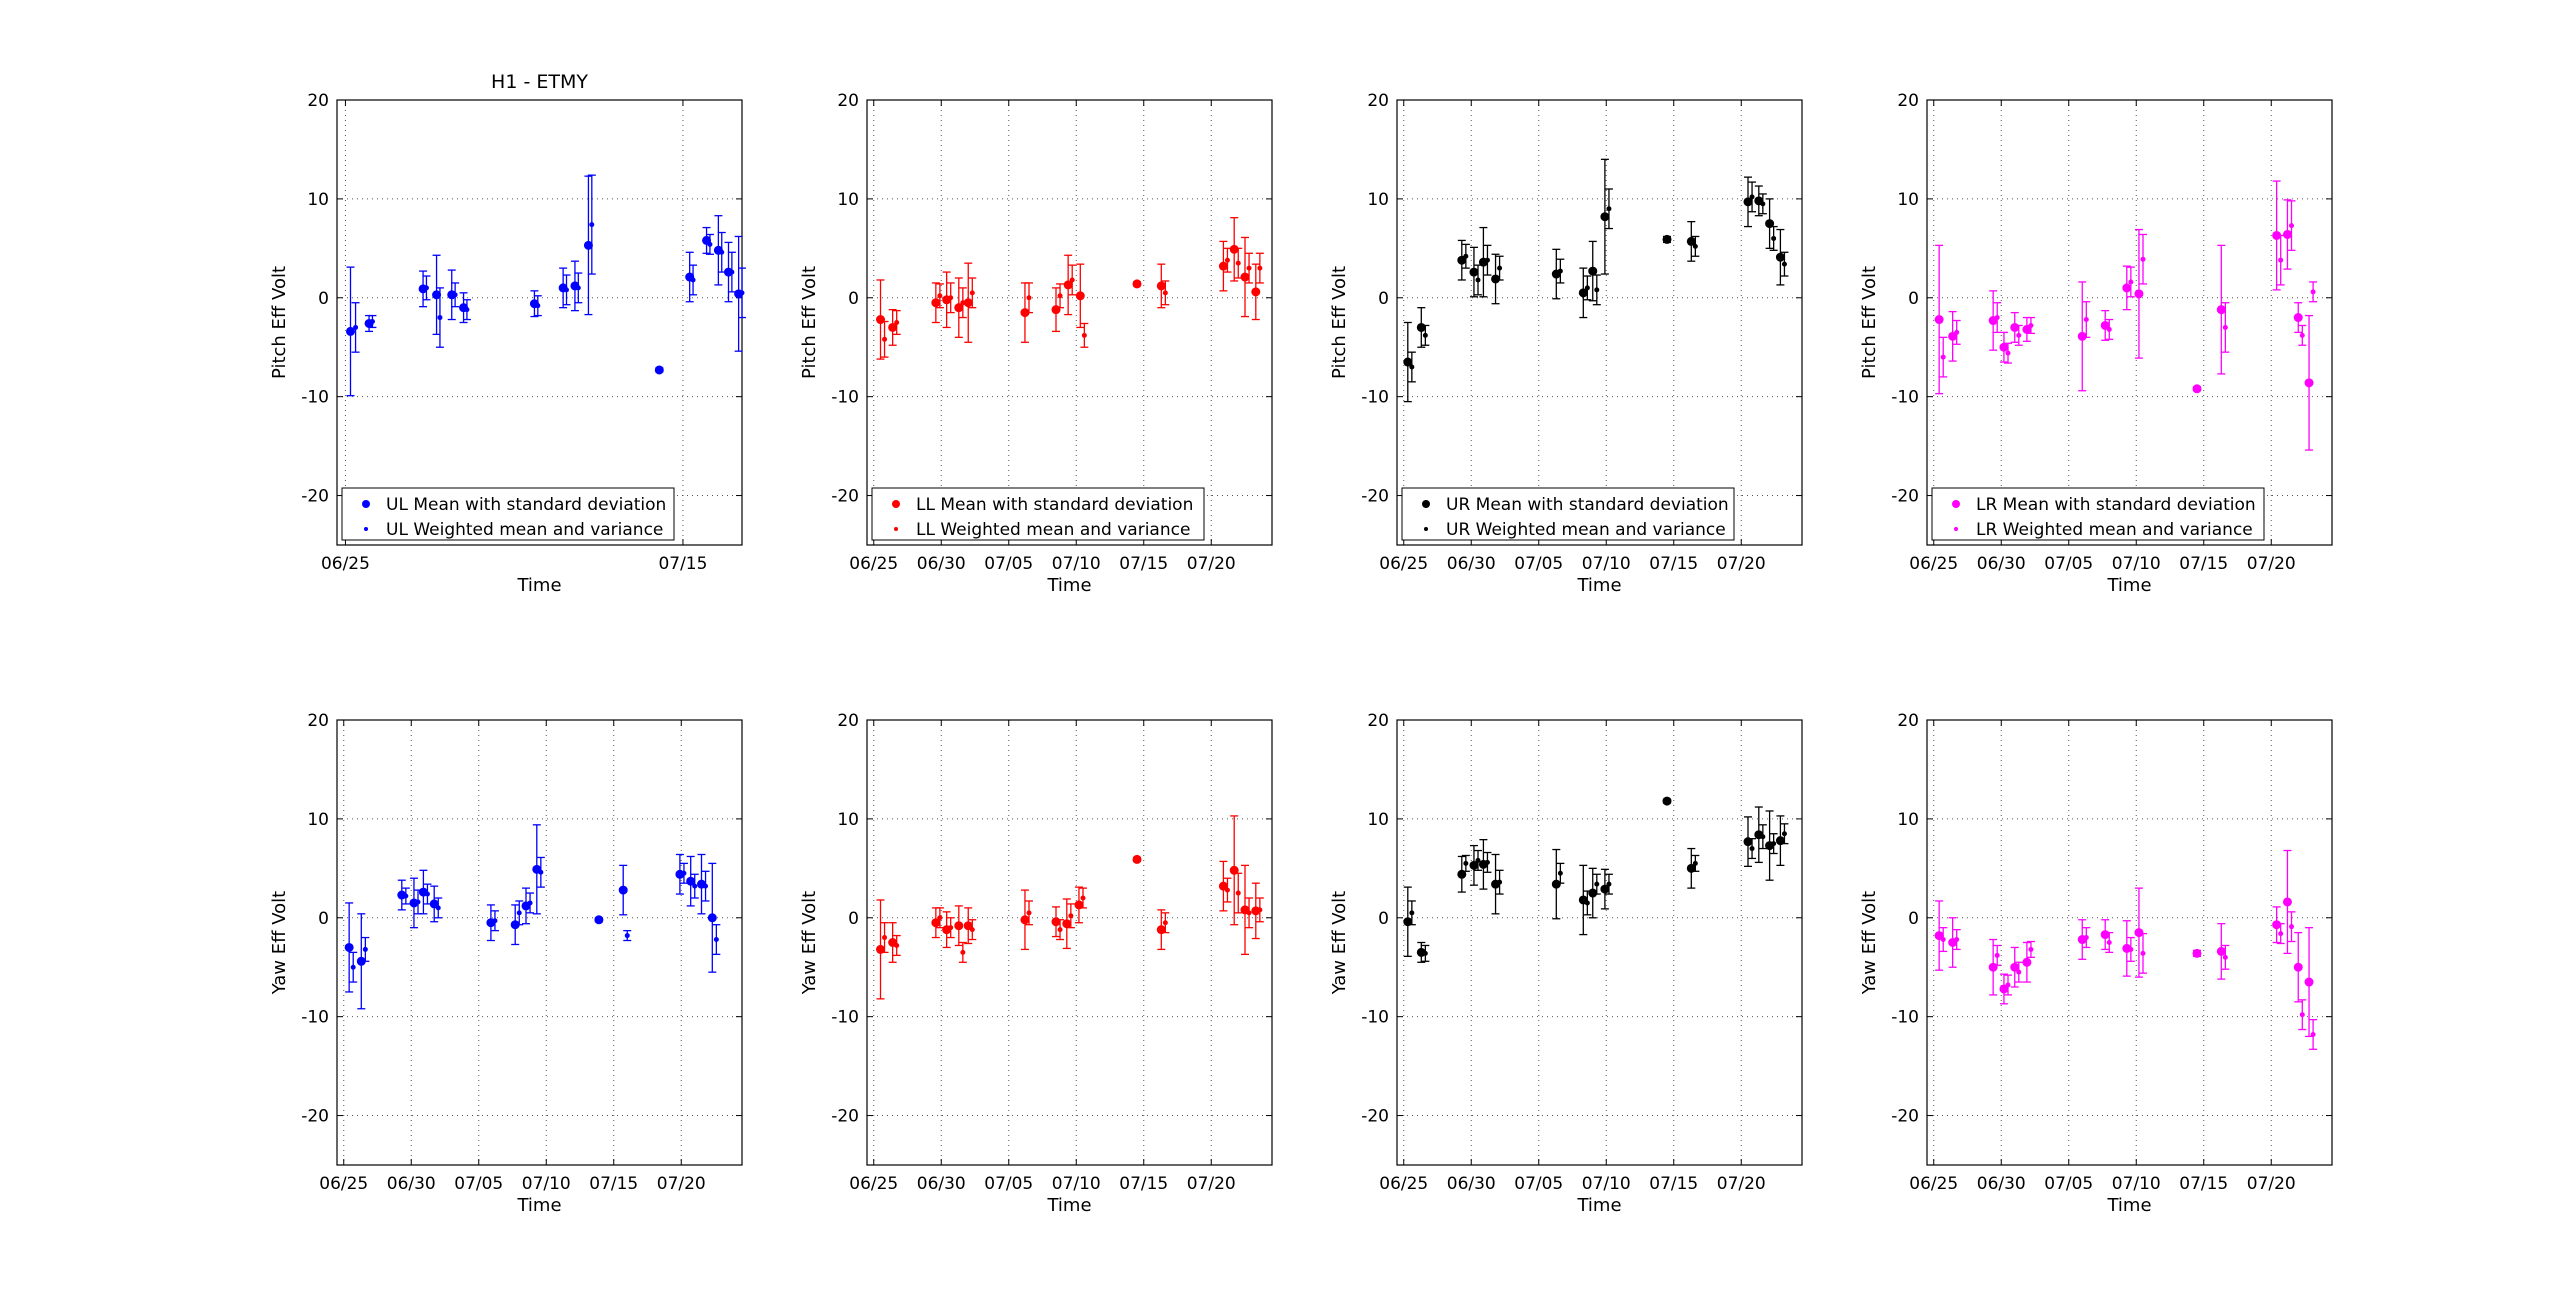 The image size is (2552, 1305). I want to click on legend-marker-weighted, so click(366, 529).